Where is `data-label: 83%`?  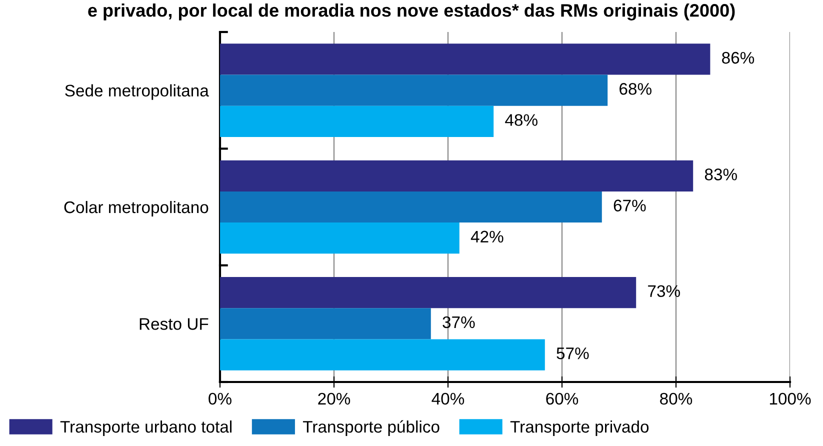 data-label: 83% is located at coordinates (720, 174).